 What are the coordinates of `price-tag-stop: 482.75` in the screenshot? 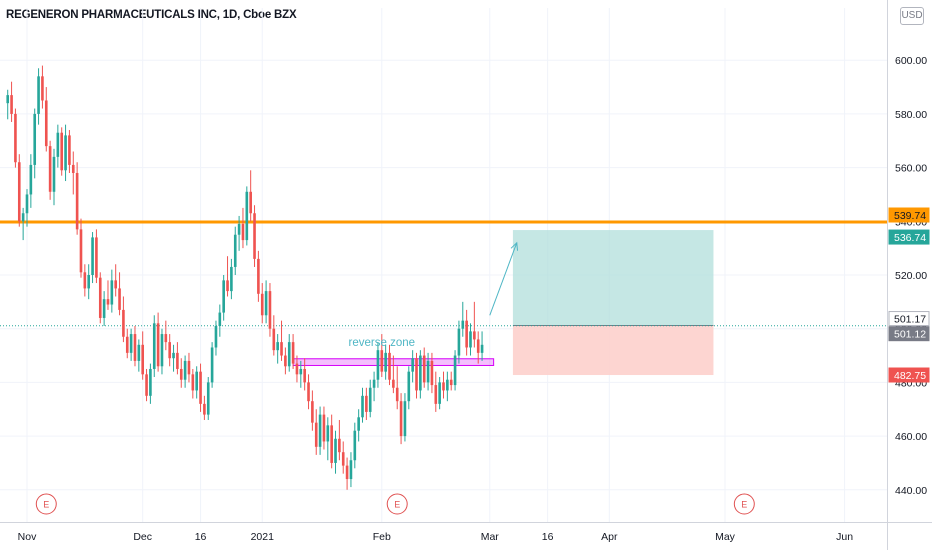 It's located at (909, 375).